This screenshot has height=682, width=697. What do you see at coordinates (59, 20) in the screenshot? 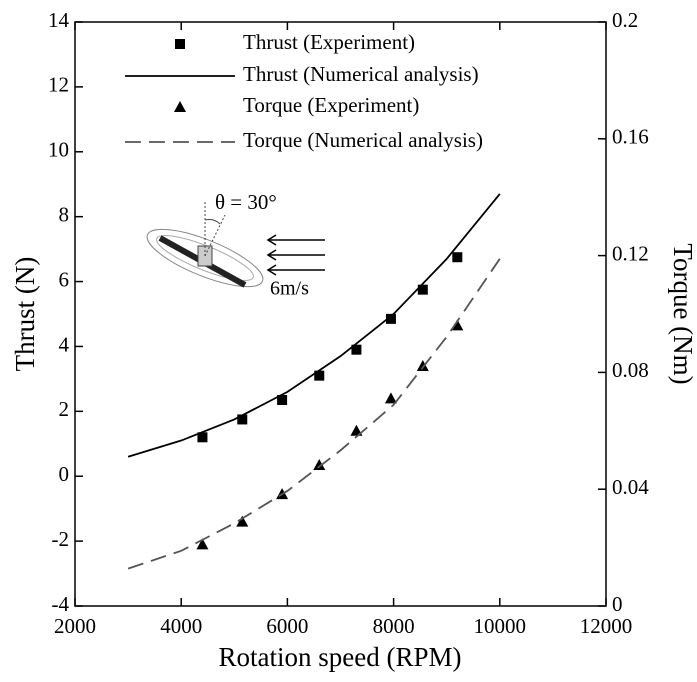
I see `y-tick-label: 14` at bounding box center [59, 20].